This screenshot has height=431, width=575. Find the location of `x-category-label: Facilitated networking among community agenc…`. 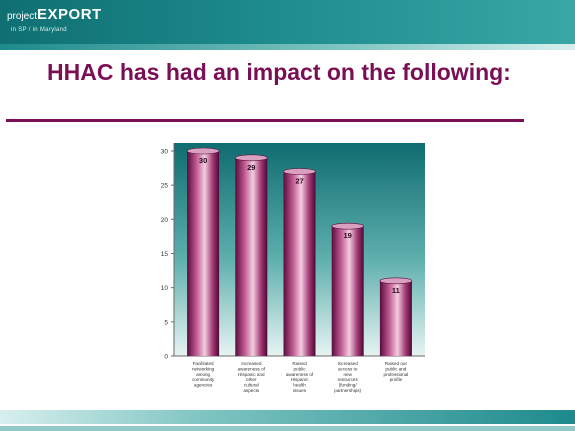

x-category-label: Facilitated networking among community agenc… is located at coordinates (203, 374).